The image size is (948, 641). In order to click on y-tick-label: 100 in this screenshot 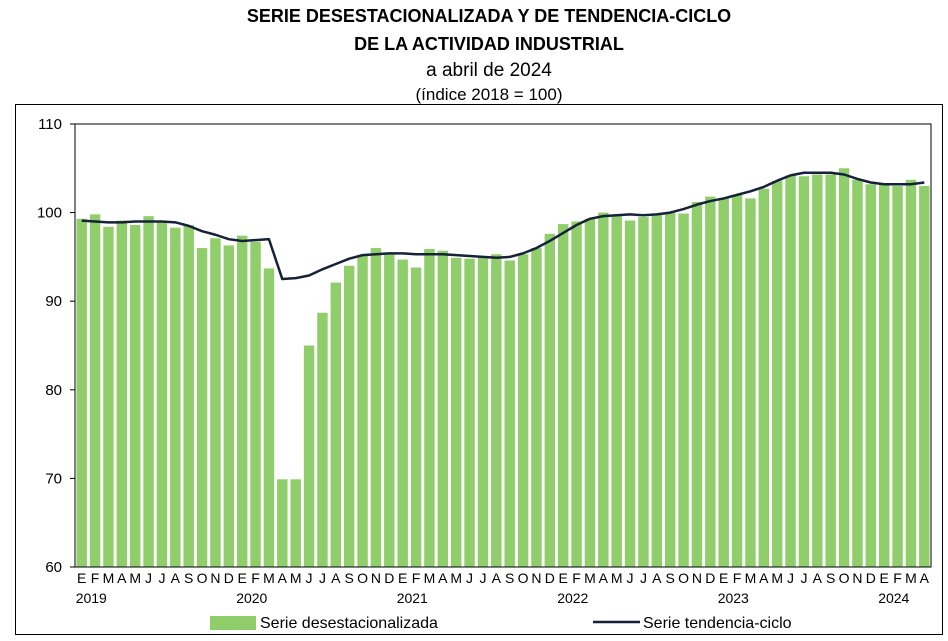, I will do `click(49, 213)`.